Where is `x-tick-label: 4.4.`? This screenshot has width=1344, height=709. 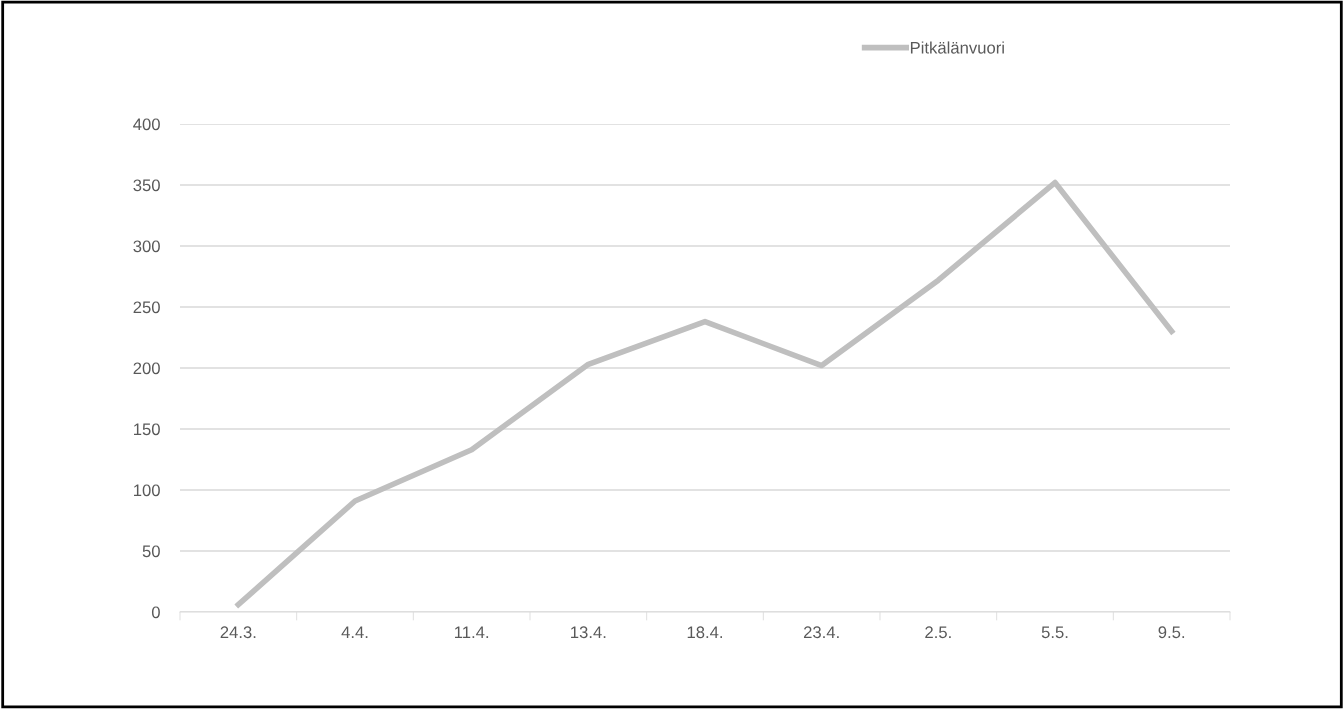 x-tick-label: 4.4. is located at coordinates (354, 632).